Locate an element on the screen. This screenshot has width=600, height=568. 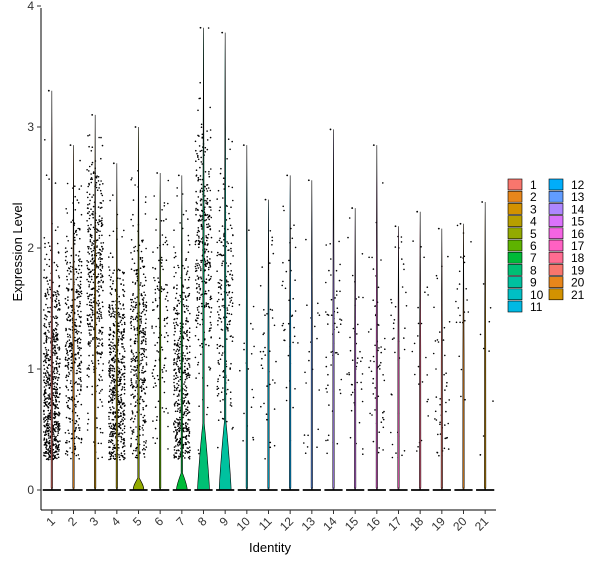
legend-item-2: 2 is located at coordinates (522, 197).